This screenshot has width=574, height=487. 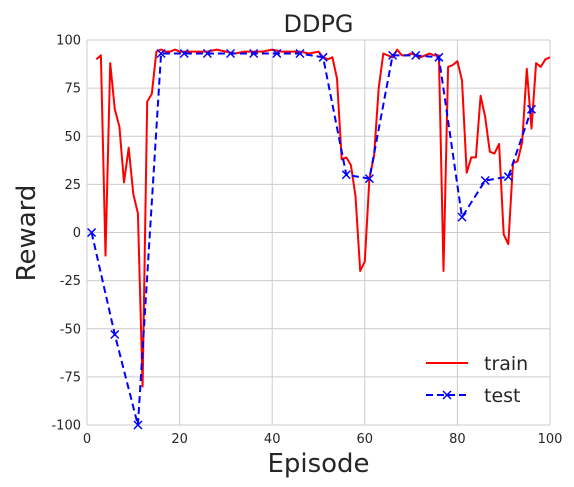 What do you see at coordinates (70, 329) in the screenshot?
I see `y-tick-label: -50` at bounding box center [70, 329].